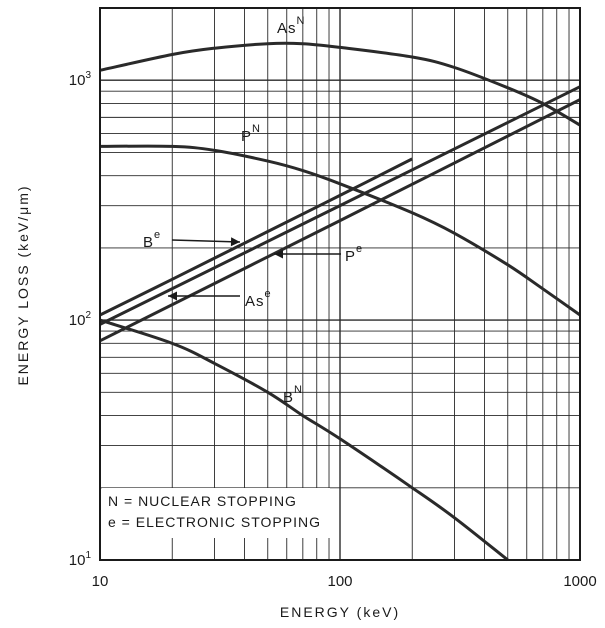  I want to click on x-tick-label: 10, so click(100, 581).